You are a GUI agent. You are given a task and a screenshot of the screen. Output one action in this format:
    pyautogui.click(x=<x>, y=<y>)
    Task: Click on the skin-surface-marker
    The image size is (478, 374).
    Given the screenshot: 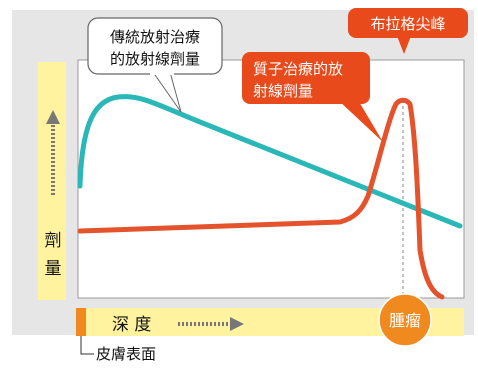 What is the action you would take?
    pyautogui.click(x=81, y=322)
    